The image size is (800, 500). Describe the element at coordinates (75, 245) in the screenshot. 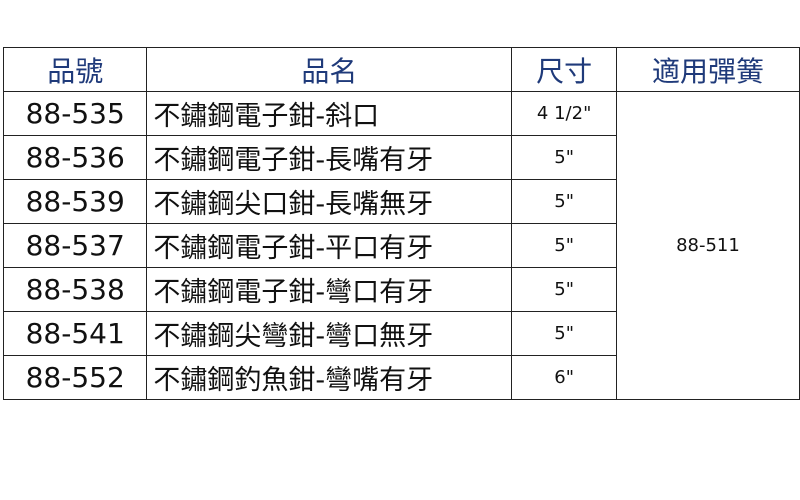

I see `product-code: 88-537` at that location.